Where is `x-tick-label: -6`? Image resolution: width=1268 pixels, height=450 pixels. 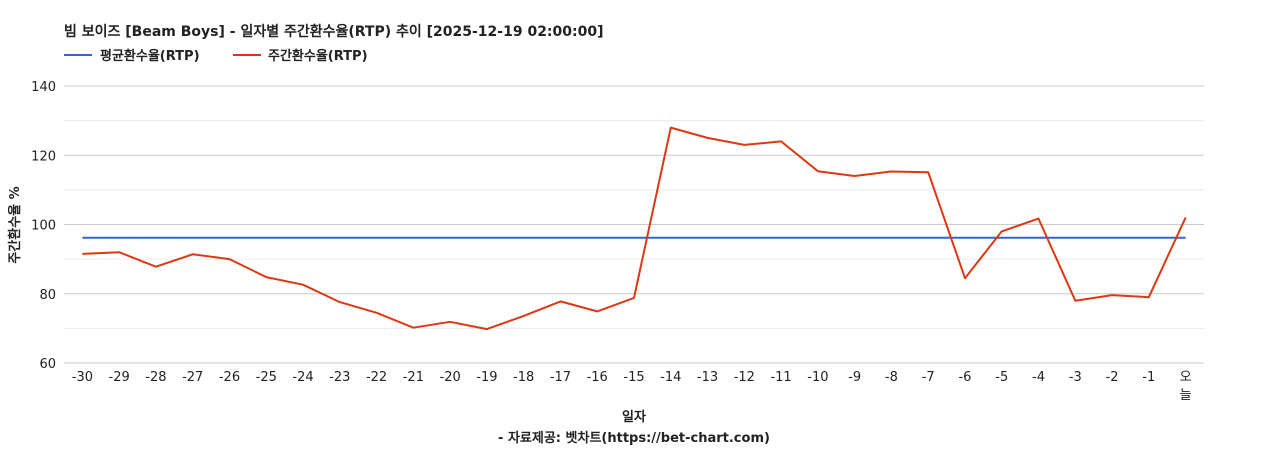 x-tick-label: -6 is located at coordinates (964, 377).